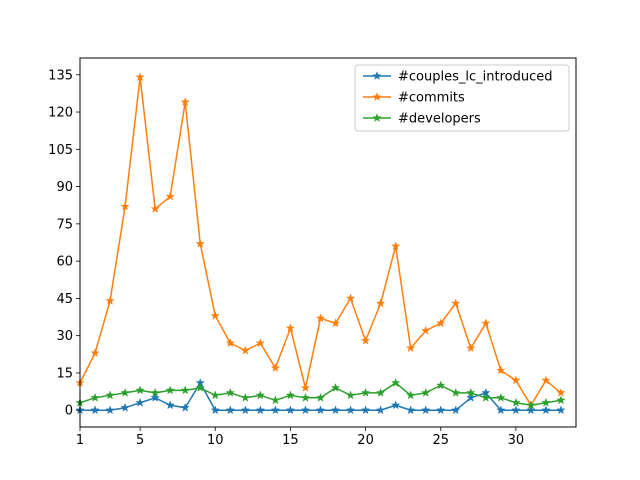 The width and height of the screenshot is (640, 480). What do you see at coordinates (64, 373) in the screenshot?
I see `y-tick-label: 15` at bounding box center [64, 373].